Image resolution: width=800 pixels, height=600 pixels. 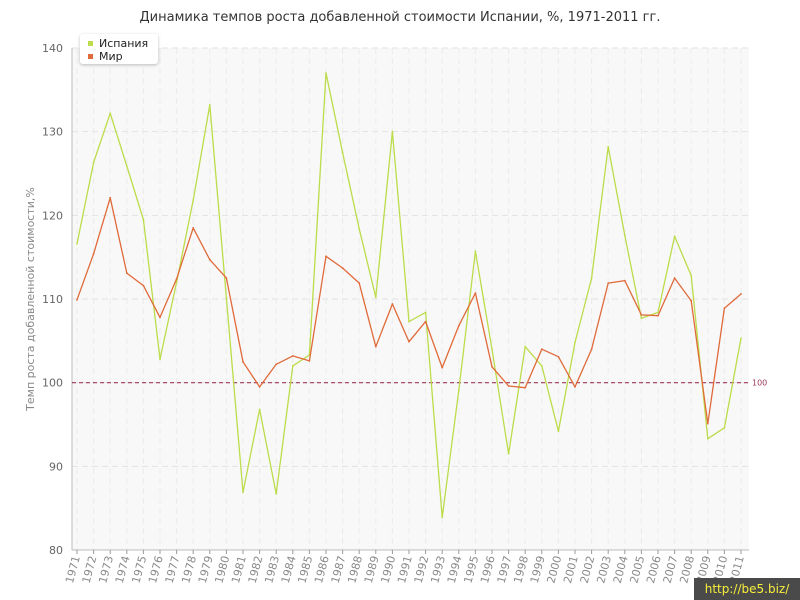 I want to click on legend: Испания Мир, so click(x=119, y=49).